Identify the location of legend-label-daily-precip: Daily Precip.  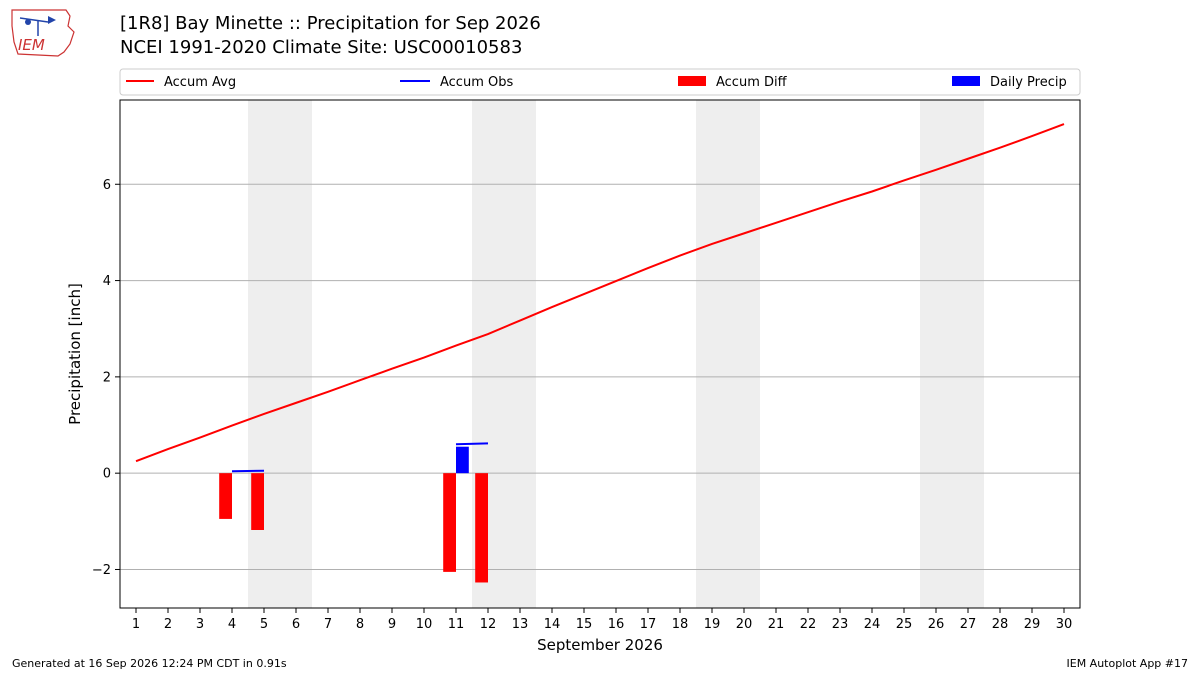
(1028, 82).